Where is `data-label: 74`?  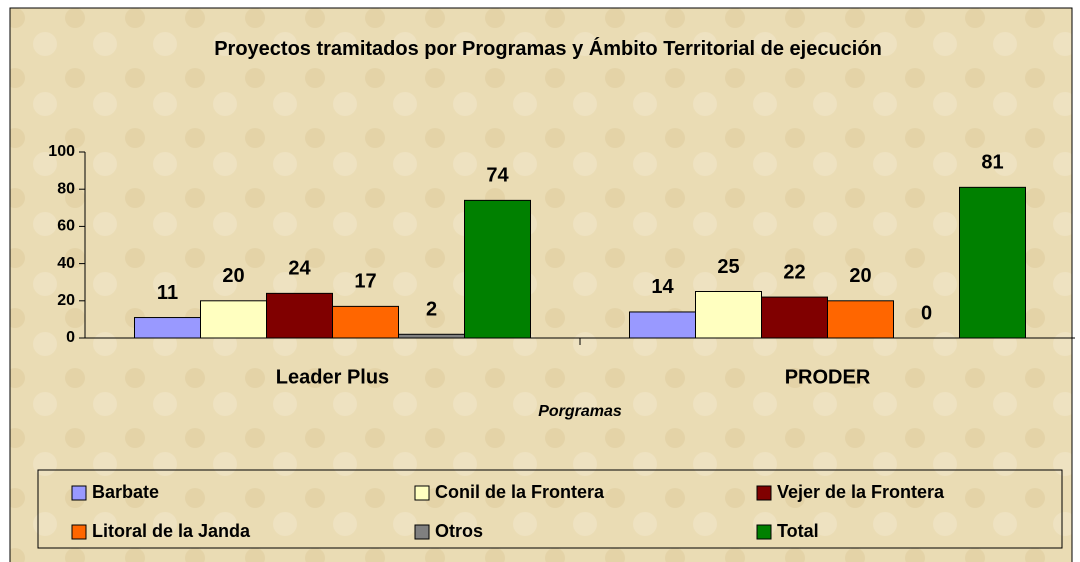 data-label: 74 is located at coordinates (497, 176).